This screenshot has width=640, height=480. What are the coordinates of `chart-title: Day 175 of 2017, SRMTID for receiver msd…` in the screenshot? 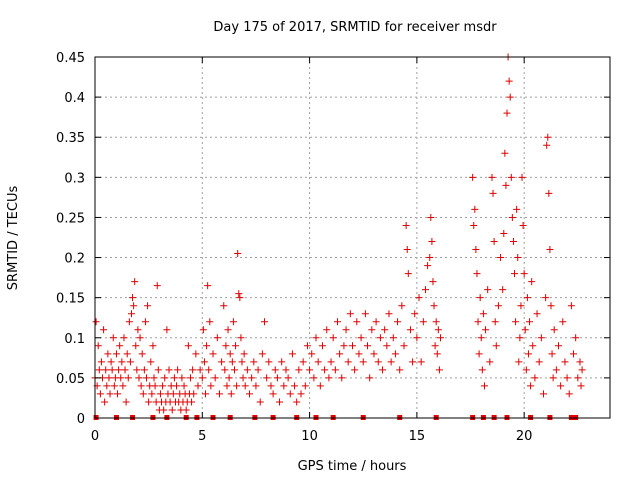 It's located at (355, 27).